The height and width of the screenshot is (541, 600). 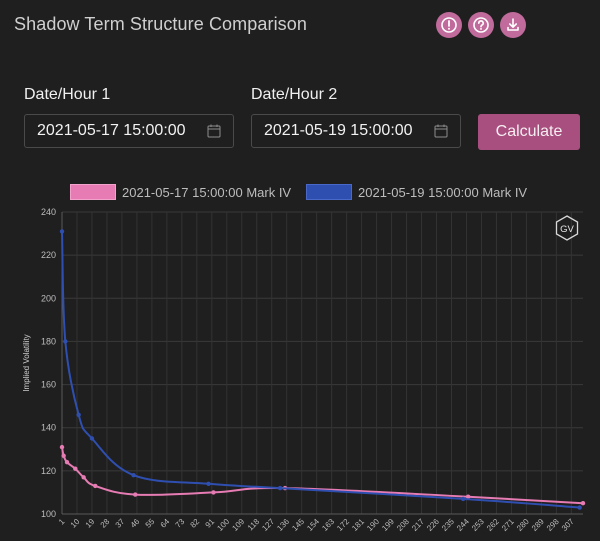 I want to click on x-tick-label: 19, so click(x=90, y=523).